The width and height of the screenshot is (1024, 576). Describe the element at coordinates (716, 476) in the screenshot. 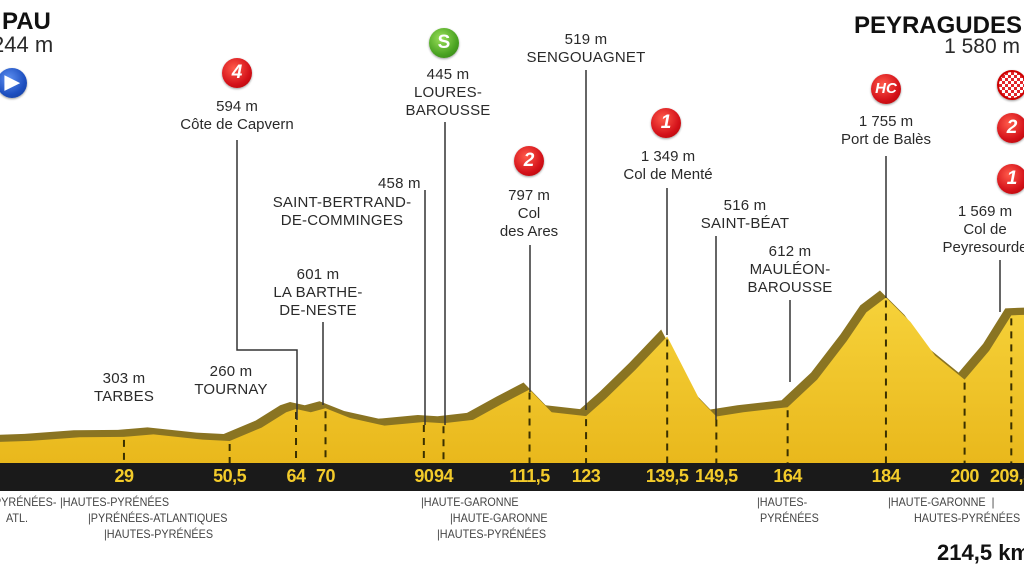

I see `km-tick-label: 149,5` at that location.